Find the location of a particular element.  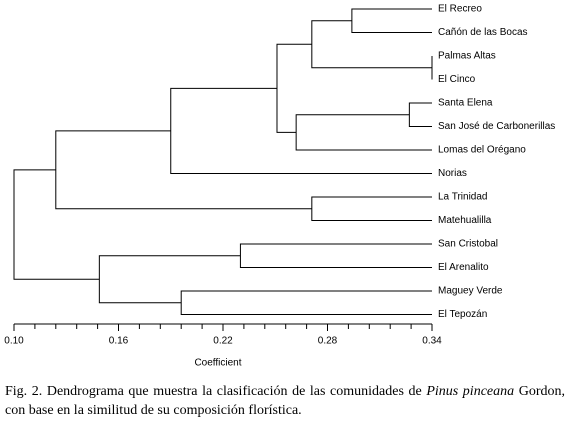

leaf-label: Cañón de las Bocas is located at coordinates (483, 32).